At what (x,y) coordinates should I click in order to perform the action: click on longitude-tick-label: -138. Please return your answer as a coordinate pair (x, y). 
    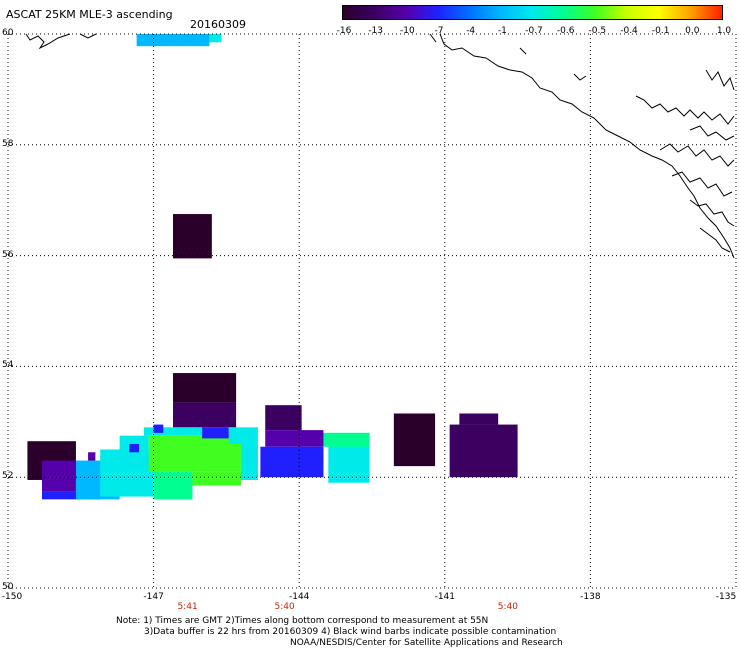
    Looking at the image, I should click on (590, 597).